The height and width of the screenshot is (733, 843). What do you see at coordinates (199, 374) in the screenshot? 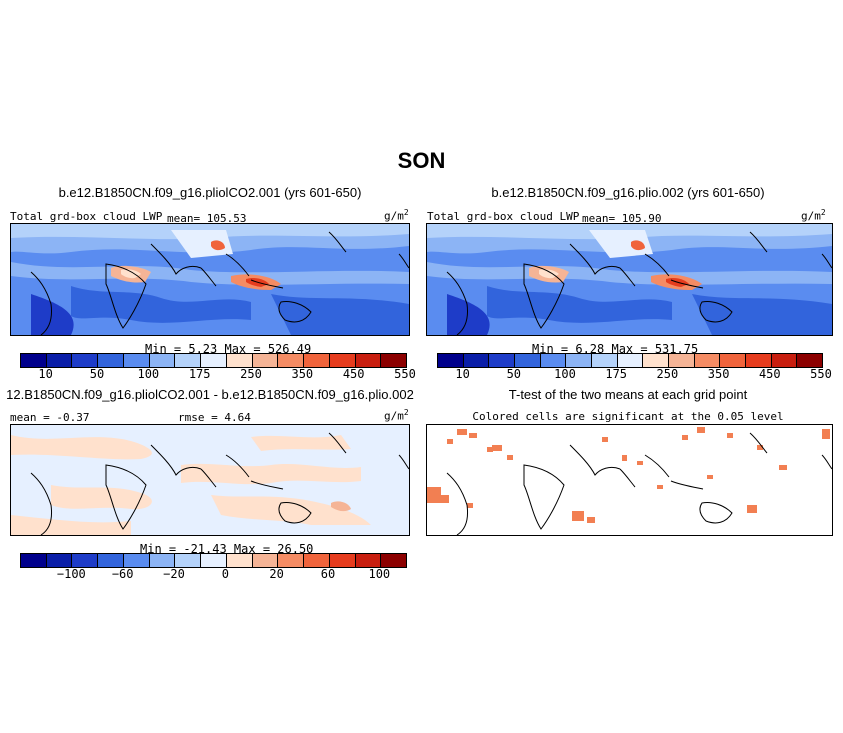
I see `colorbar-tick-label: 175` at bounding box center [199, 374].